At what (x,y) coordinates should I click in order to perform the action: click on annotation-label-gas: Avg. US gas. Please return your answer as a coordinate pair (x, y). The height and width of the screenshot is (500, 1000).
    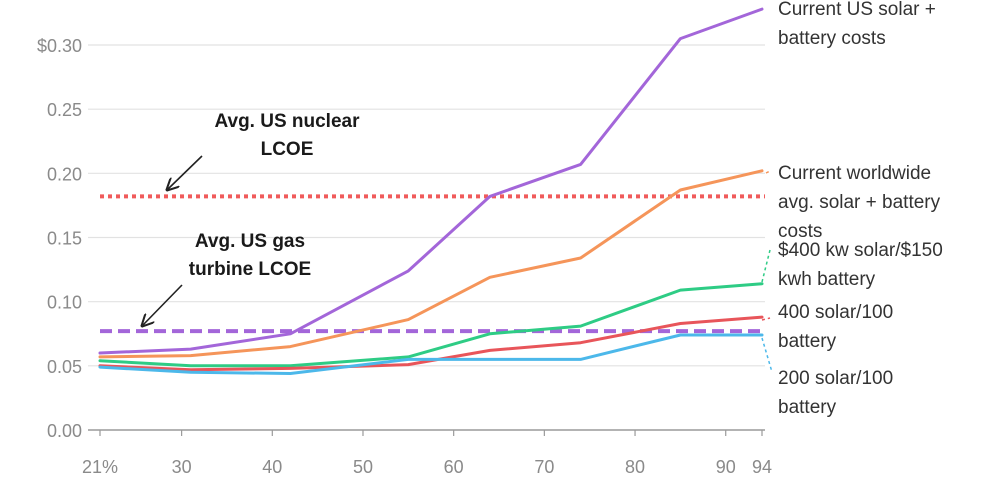
    Looking at the image, I should click on (250, 241).